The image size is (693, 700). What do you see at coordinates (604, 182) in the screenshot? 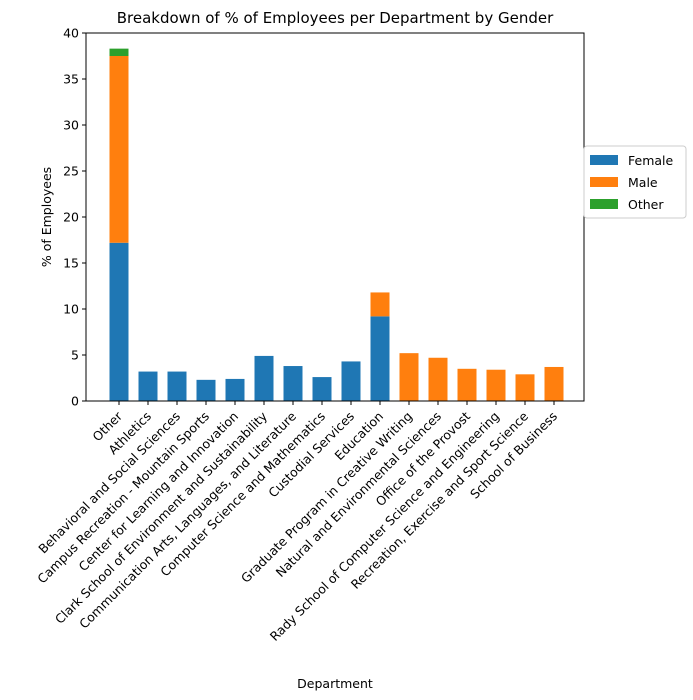
I see `legend-swatch-male` at bounding box center [604, 182].